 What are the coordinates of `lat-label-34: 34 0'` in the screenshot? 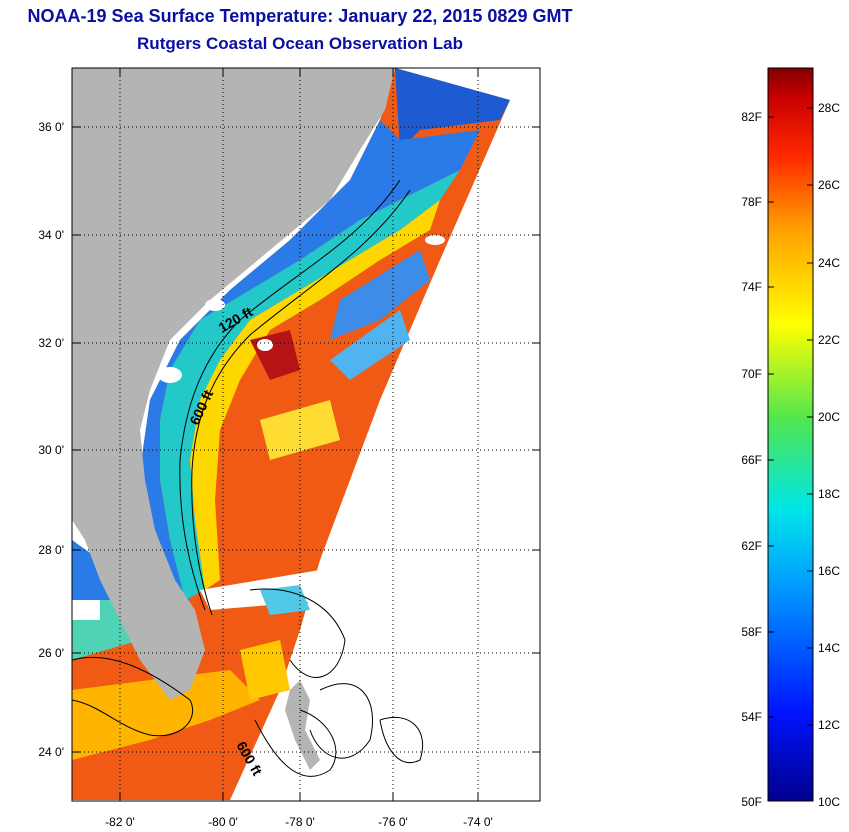 It's located at (51, 235).